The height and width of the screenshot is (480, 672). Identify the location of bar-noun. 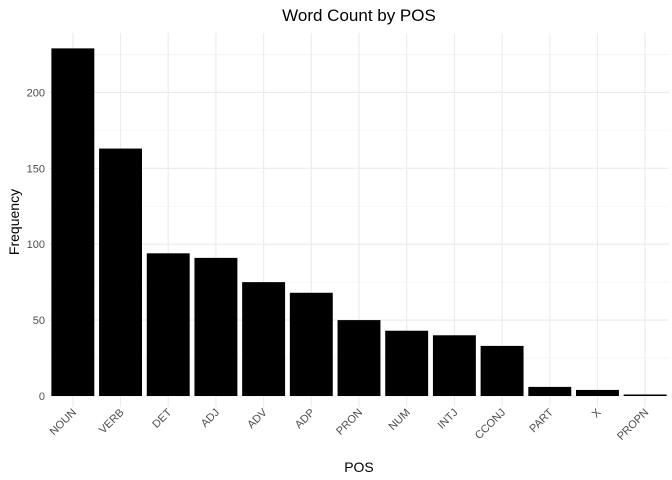
(73, 222).